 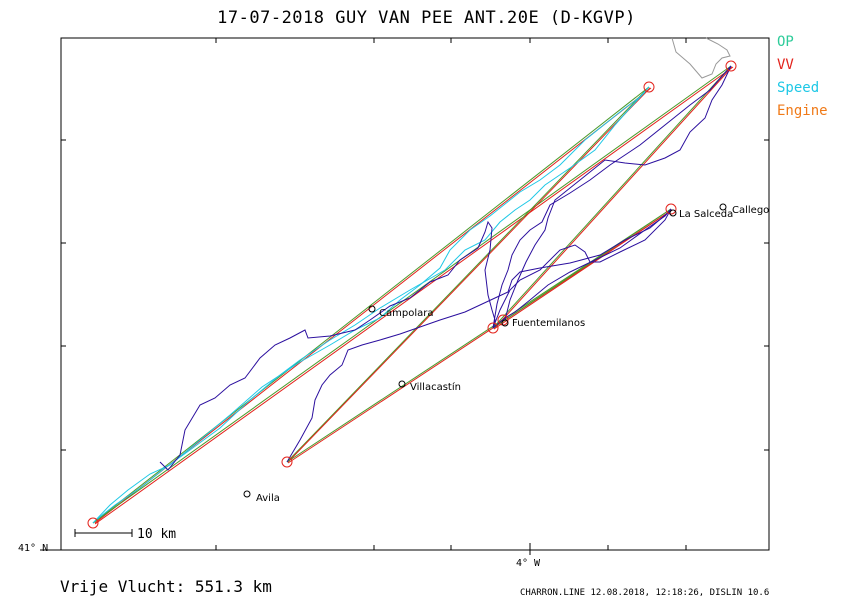 I want to click on free-flight-distance: Vrije Vlucht: 551.3 km, so click(x=166, y=586).